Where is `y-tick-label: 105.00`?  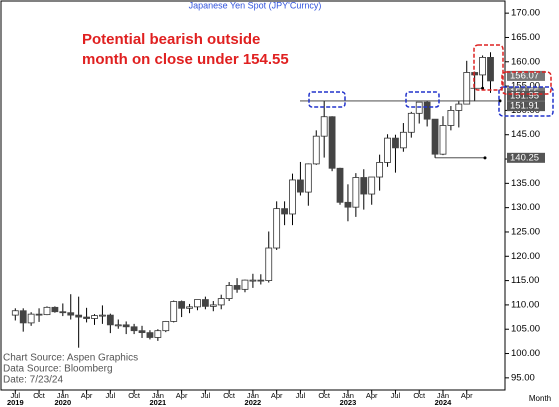 y-tick-label: 105.00 is located at coordinates (525, 329).